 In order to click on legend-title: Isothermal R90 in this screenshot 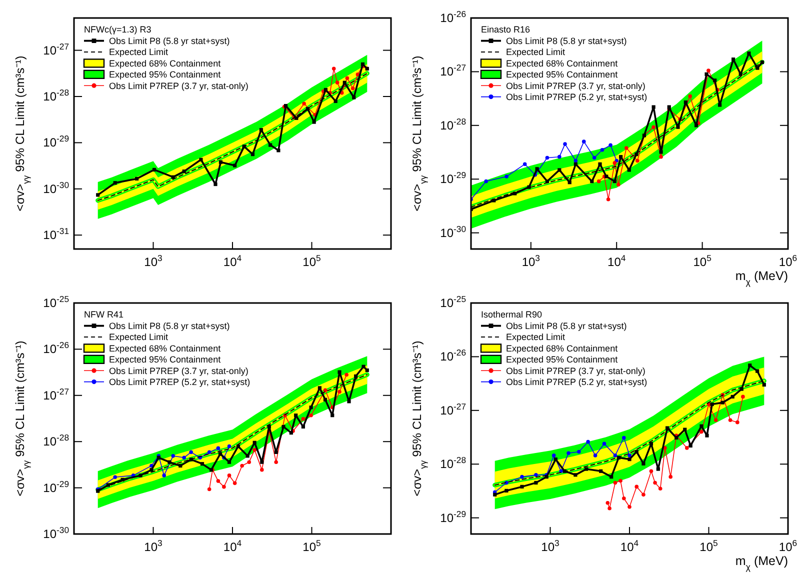, I will do `click(511, 315)`.